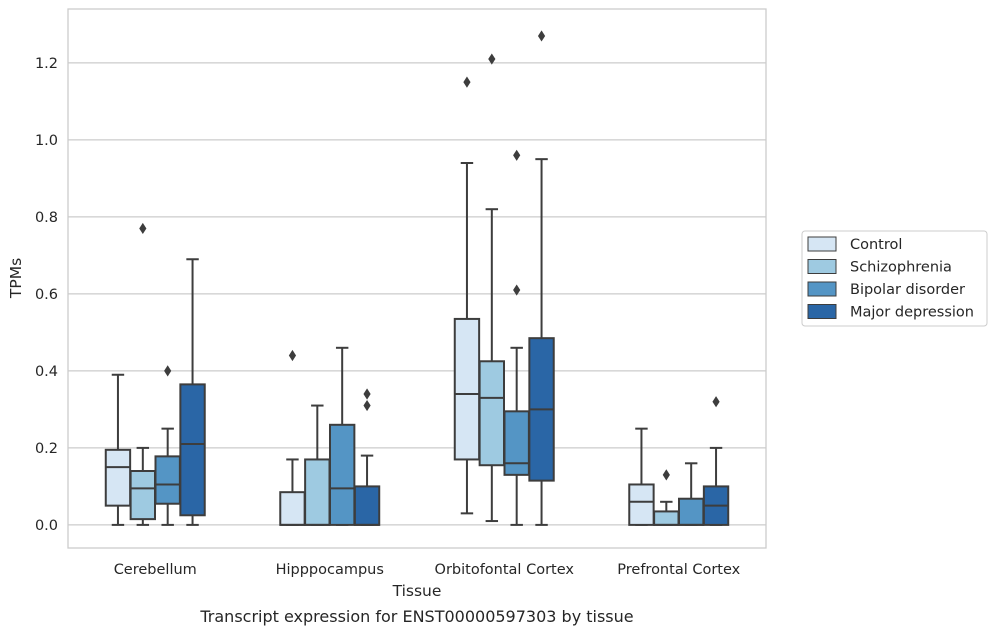 This screenshot has width=997, height=639. I want to click on x-tick-label: Orbitofontal Cortex, so click(505, 570).